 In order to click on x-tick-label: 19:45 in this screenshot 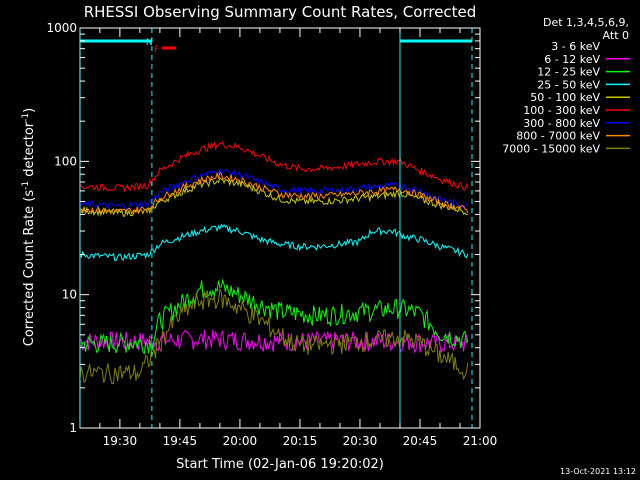, I will do `click(180, 441)`.